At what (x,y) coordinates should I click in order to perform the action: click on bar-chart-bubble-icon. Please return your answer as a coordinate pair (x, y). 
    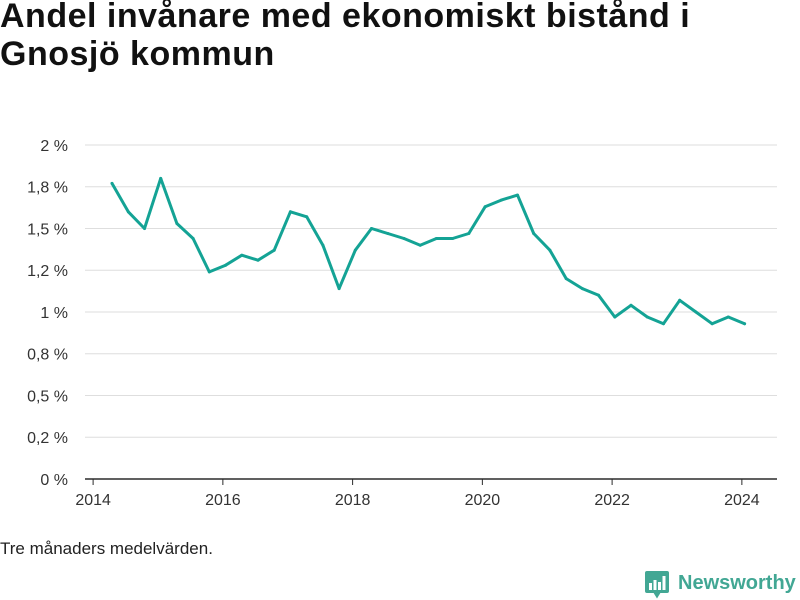
    Looking at the image, I should click on (657, 585).